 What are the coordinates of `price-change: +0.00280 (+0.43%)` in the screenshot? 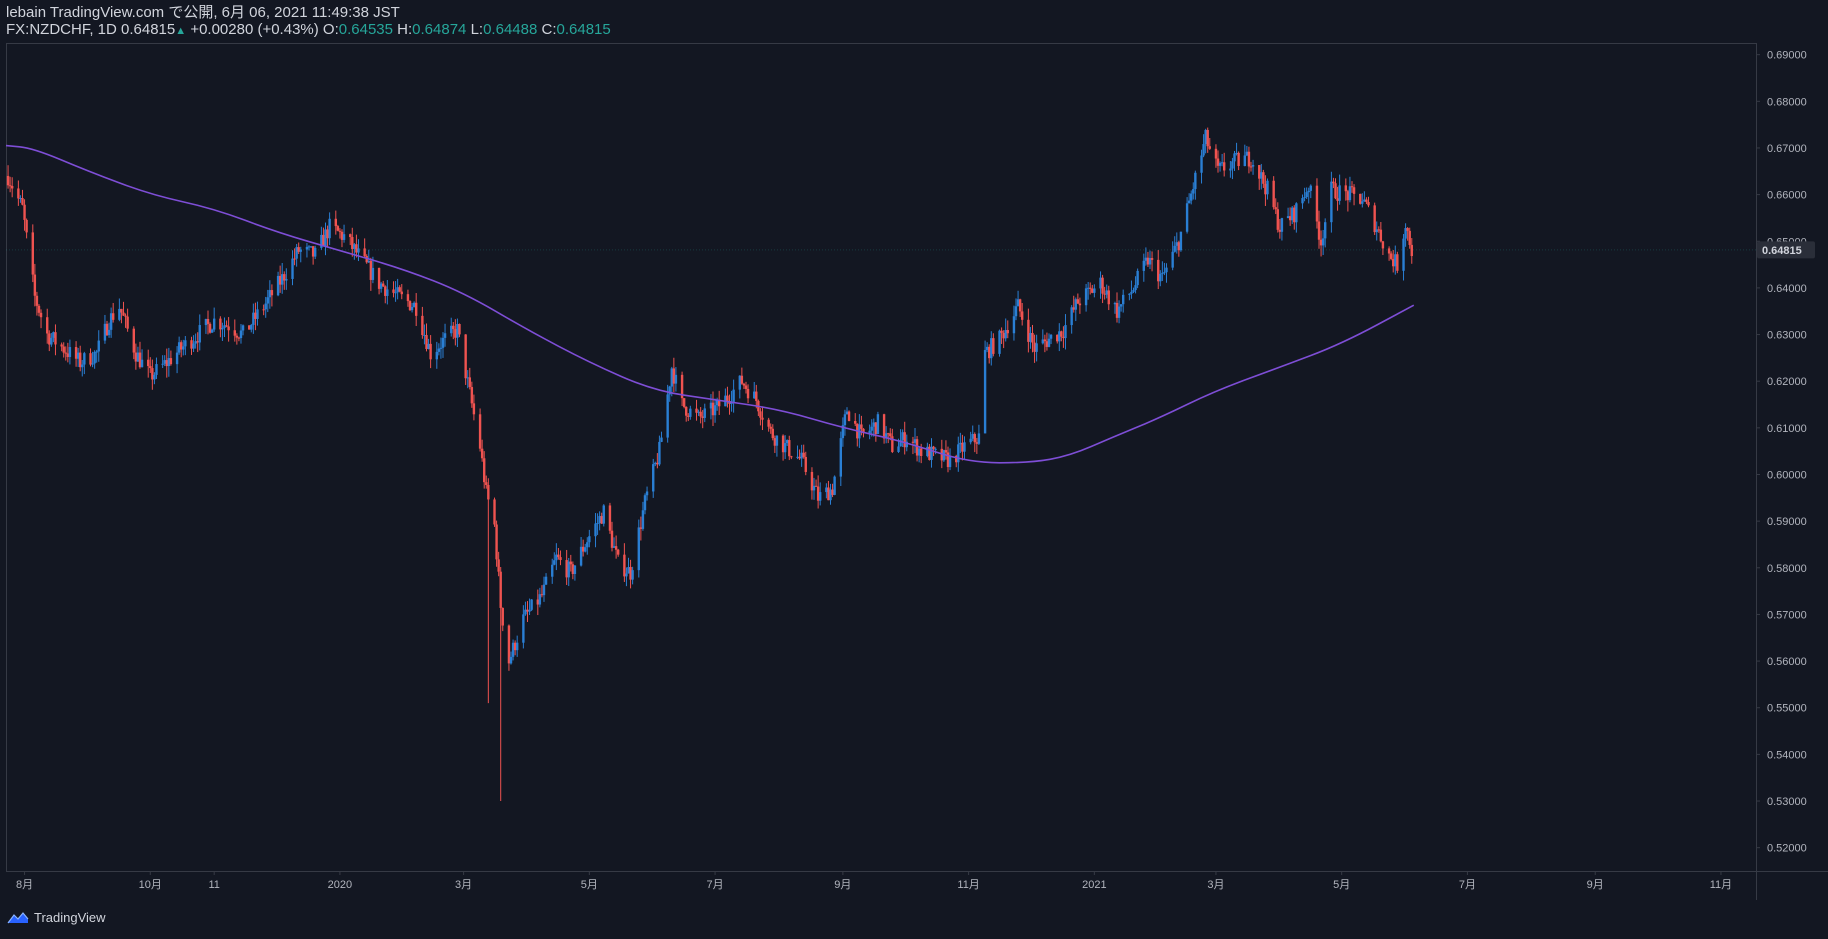 It's located at (254, 29).